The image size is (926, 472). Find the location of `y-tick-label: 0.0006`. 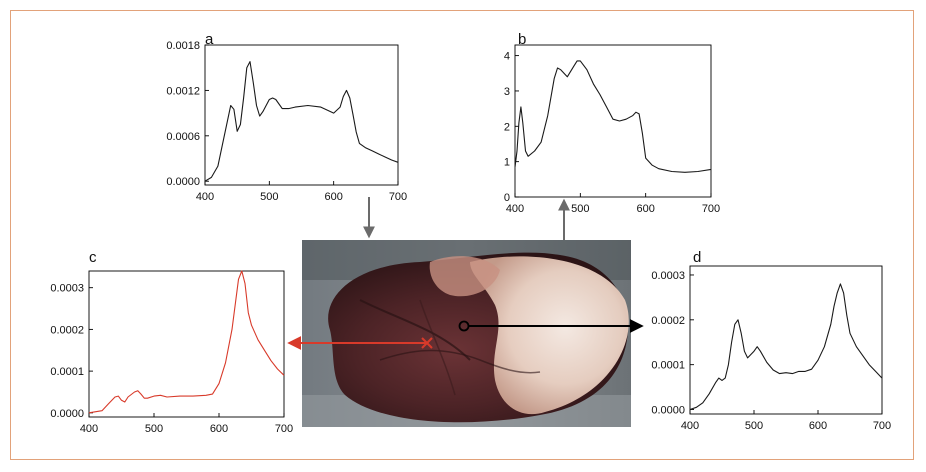

y-tick-label: 0.0006 is located at coordinates (183, 137).